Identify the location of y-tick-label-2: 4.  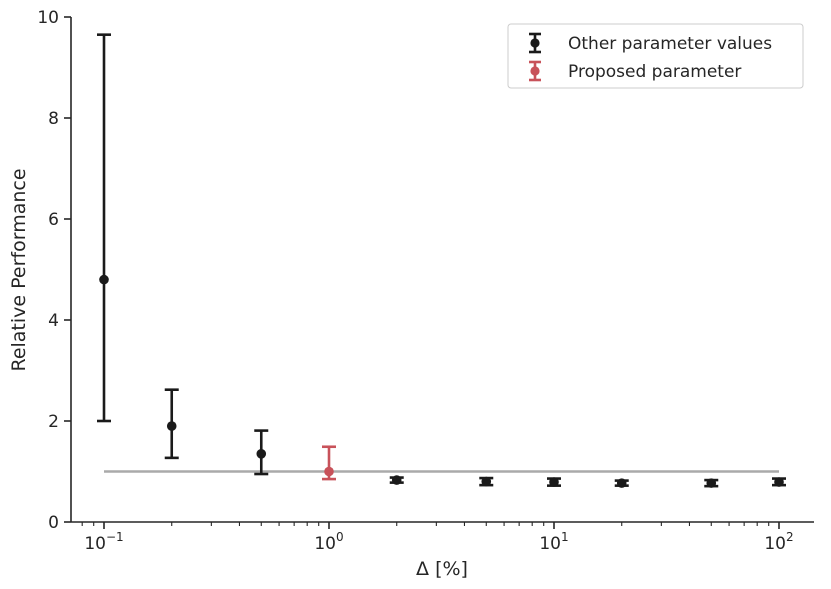
(53, 321).